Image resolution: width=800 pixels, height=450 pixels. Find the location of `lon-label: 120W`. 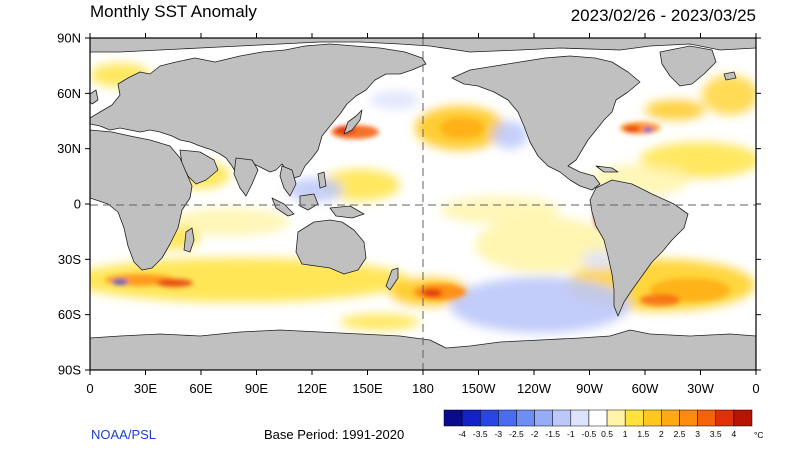

lon-label: 120W is located at coordinates (534, 388).